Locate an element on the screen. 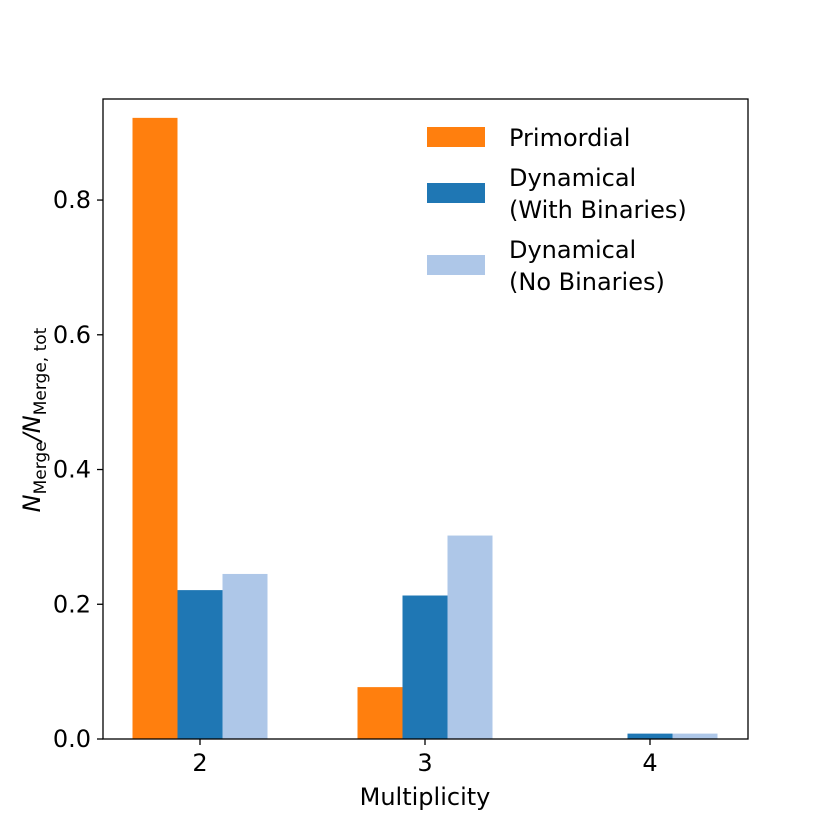  y-tick-label: 0.0 is located at coordinates (72, 739).